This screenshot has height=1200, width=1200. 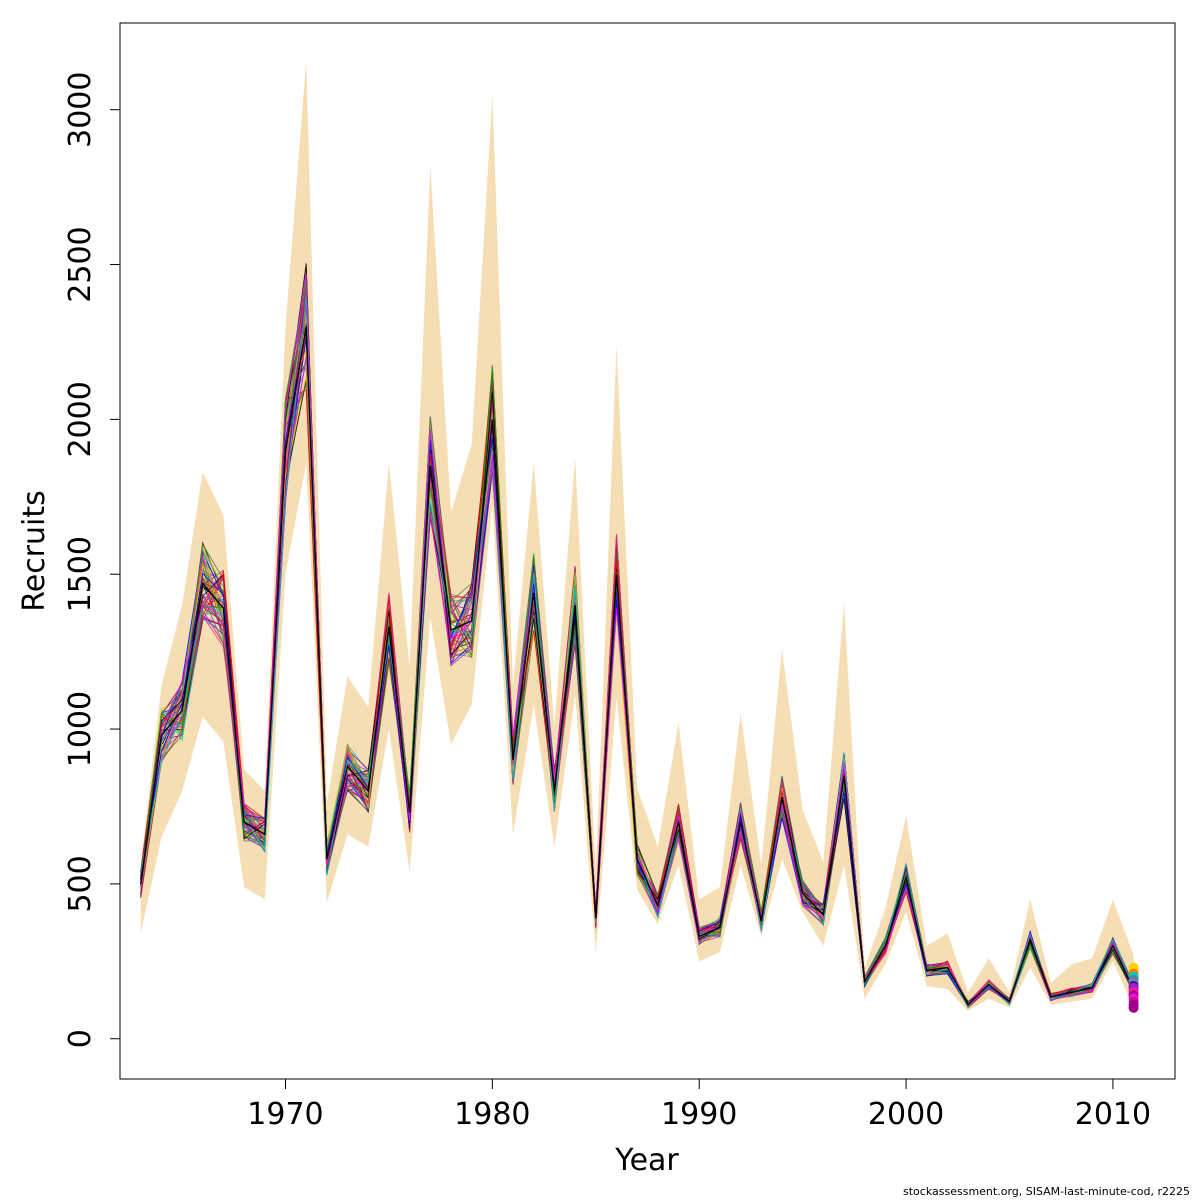 I want to click on y-tick-label: 1500, so click(x=80, y=574).